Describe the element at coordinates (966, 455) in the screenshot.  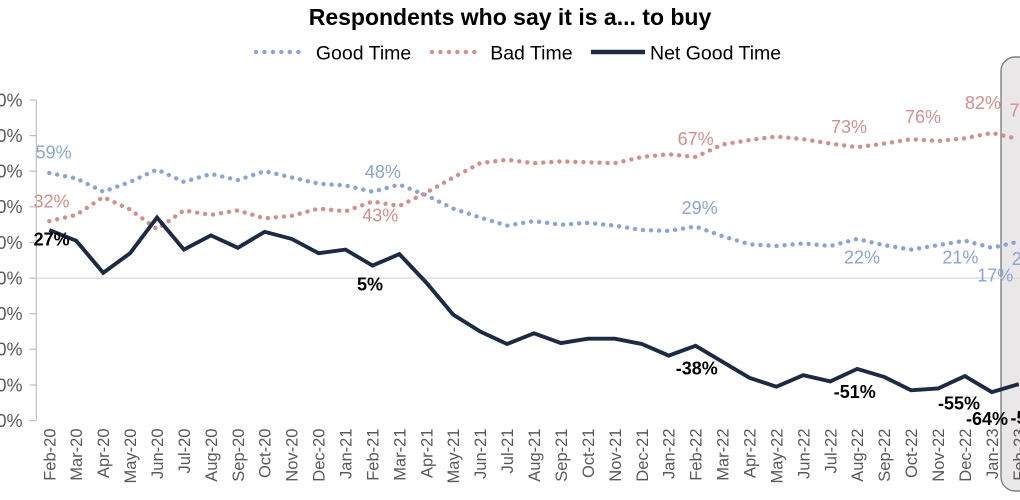
I see `svg-text: Dec-22` at that location.